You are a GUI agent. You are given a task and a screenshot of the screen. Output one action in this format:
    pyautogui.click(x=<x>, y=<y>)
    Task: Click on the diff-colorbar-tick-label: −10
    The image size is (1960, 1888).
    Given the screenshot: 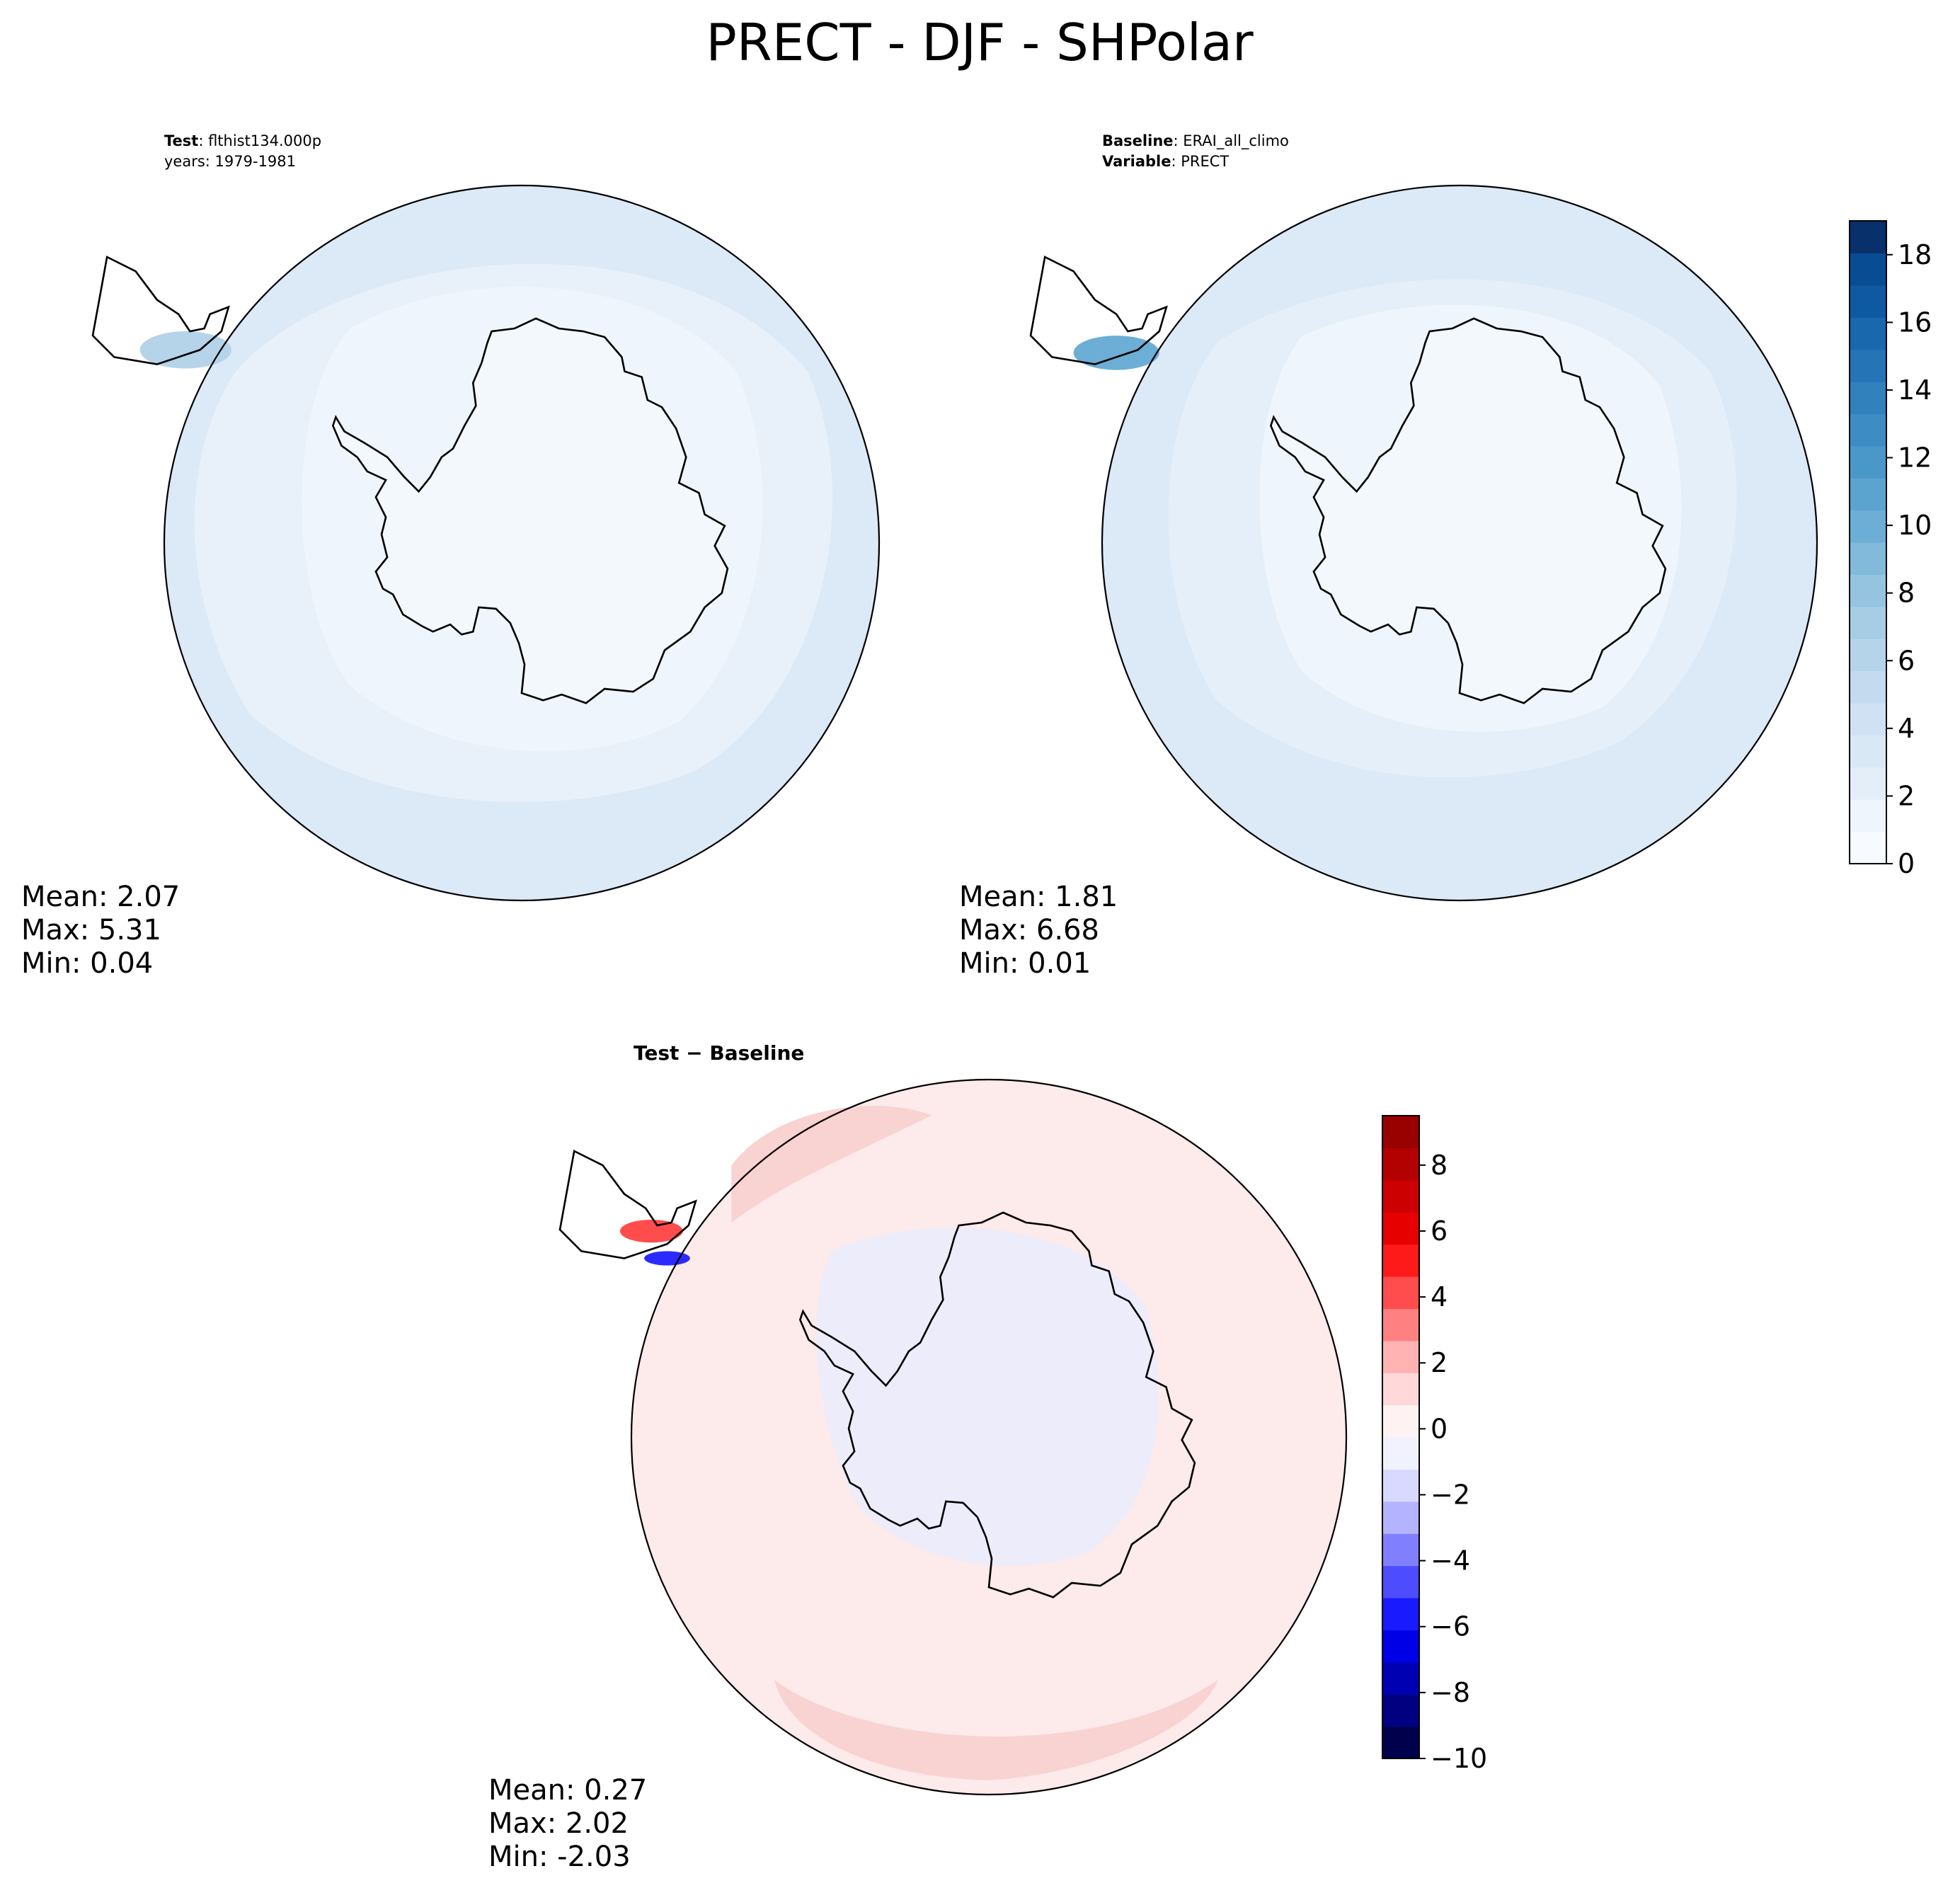 What is the action you would take?
    pyautogui.click(x=1459, y=1759)
    